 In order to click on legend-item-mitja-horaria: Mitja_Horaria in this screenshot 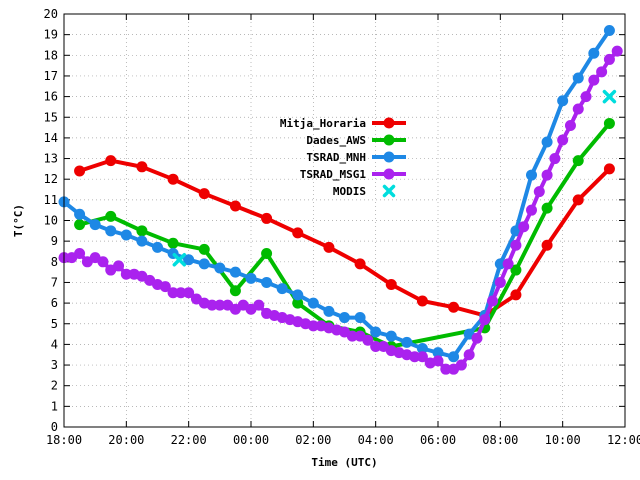, I will do `click(343, 123)`.